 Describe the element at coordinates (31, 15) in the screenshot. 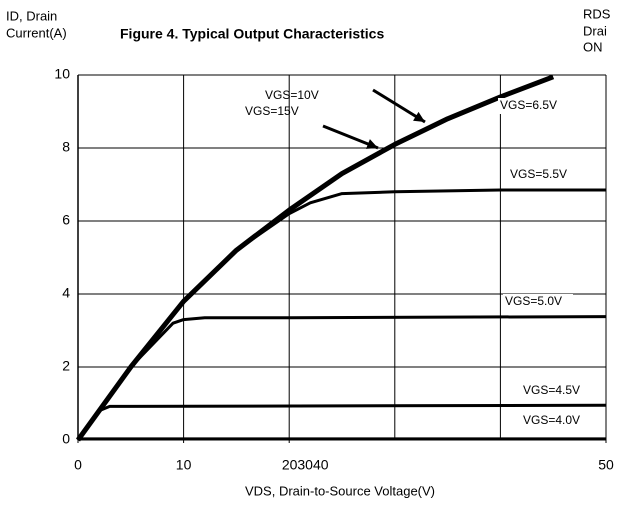

I see `y-axis-label: ID, Drain` at that location.